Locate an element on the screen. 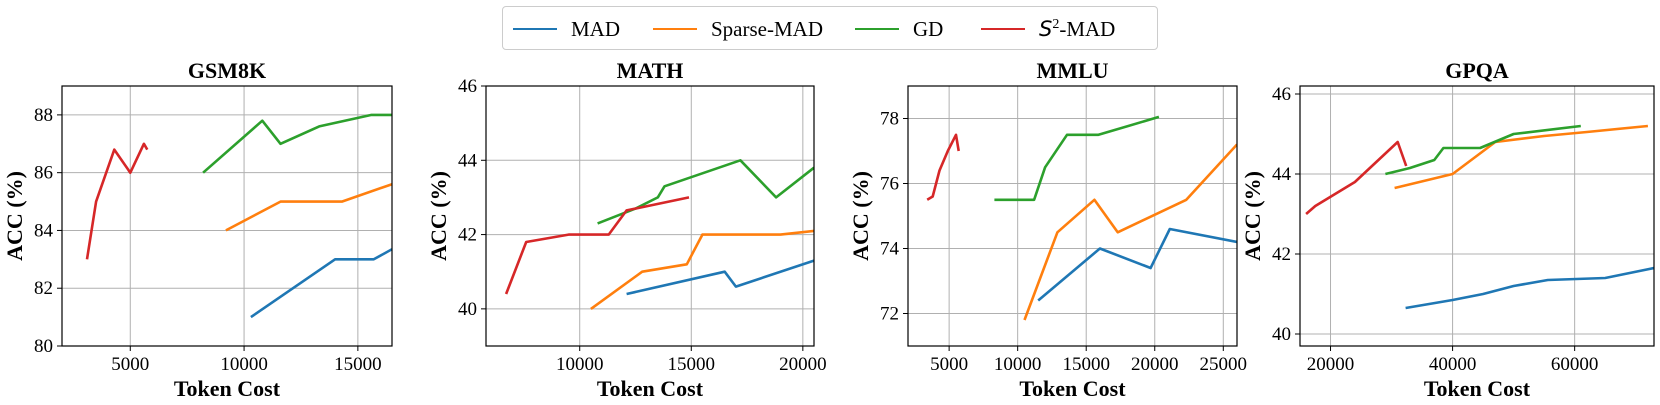 This screenshot has width=1660, height=405. chart-title: MATH is located at coordinates (650, 70).